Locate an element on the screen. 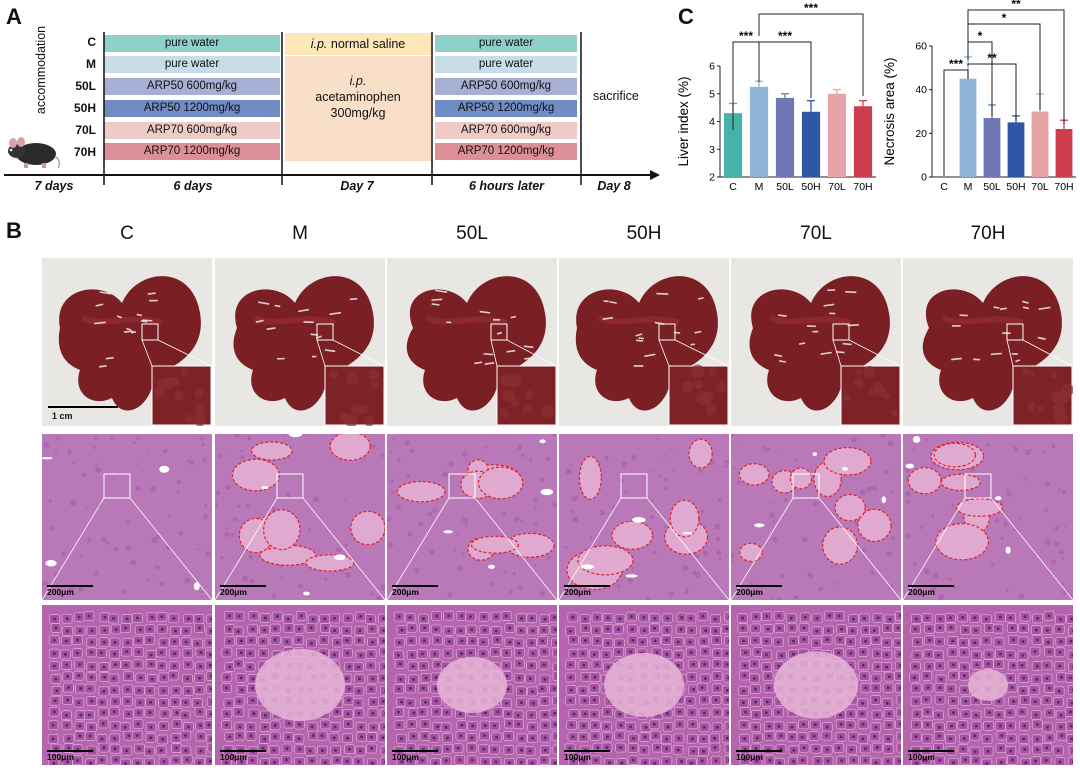 Image resolution: width=1080 pixels, height=773 pixels. liver-photo-50l is located at coordinates (472, 342).